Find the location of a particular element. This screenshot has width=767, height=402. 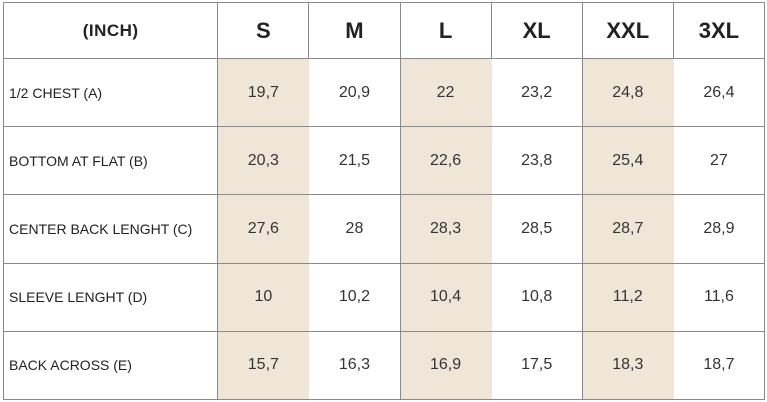

row-label-sleeve: SLEEVE LENGHT (D) is located at coordinates (110, 297).